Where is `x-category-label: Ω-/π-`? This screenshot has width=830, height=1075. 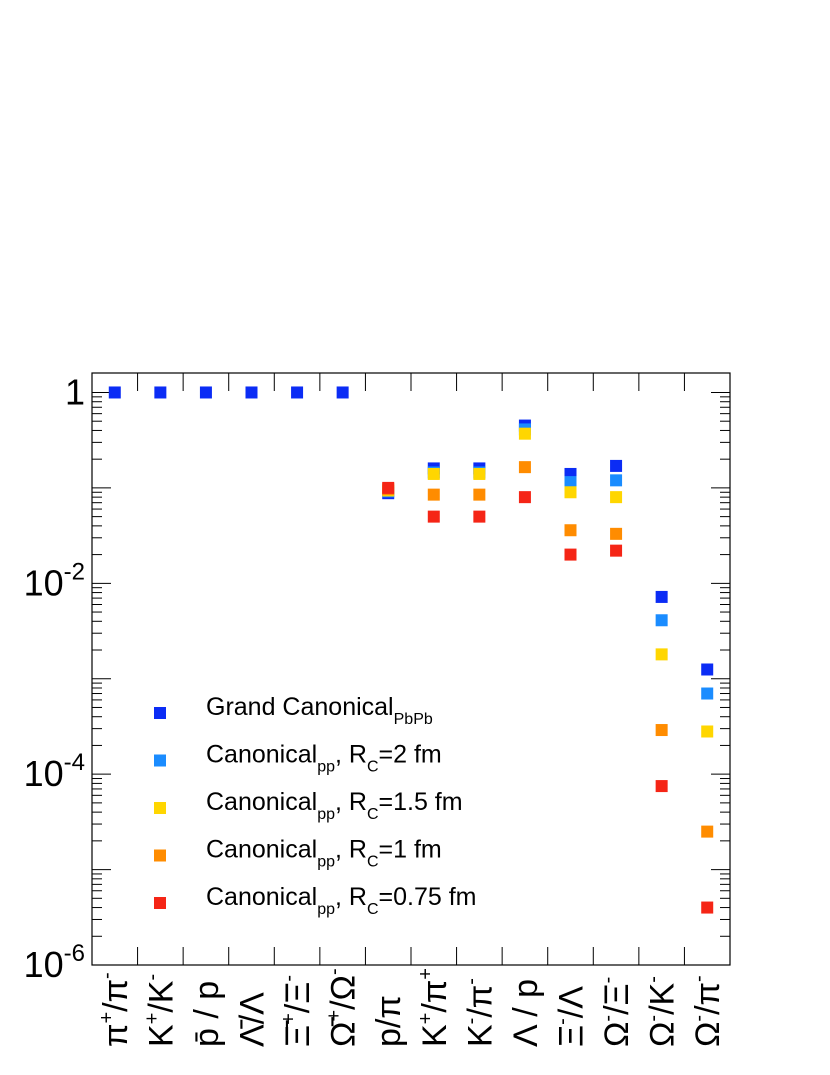
x-category-label: Ω-/π- is located at coordinates (707, 1011).